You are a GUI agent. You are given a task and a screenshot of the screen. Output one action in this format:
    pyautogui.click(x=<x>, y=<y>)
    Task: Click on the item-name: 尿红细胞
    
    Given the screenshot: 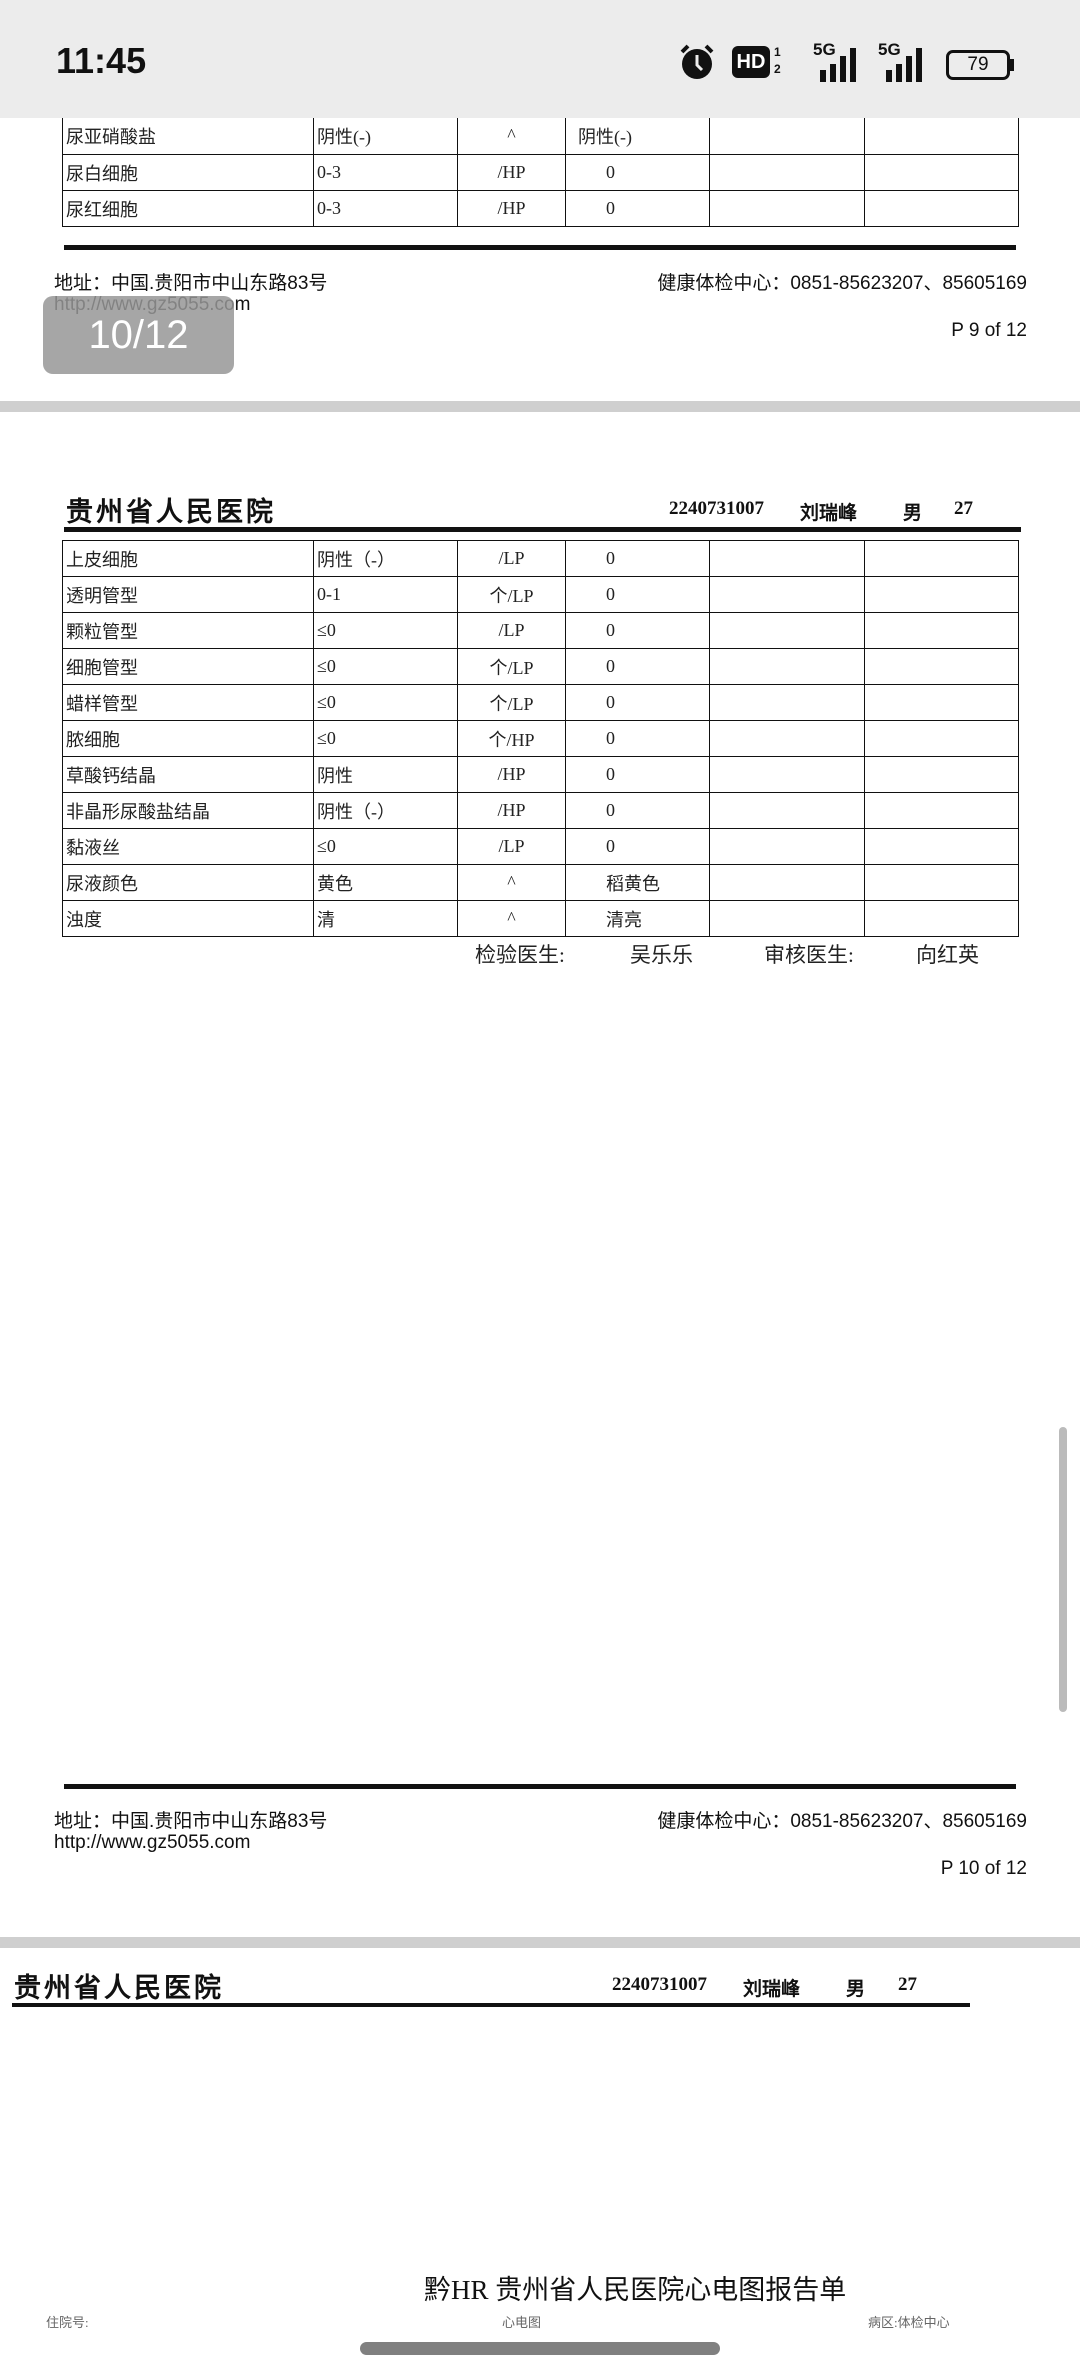 What is the action you would take?
    pyautogui.click(x=188, y=208)
    